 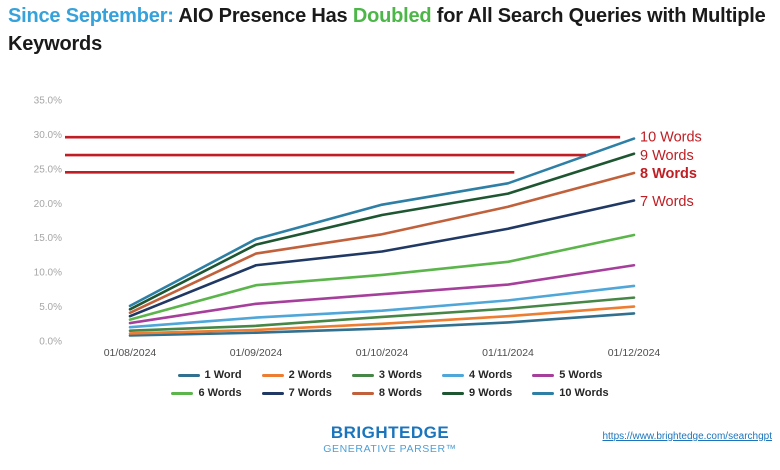 I want to click on legend-item-7-words: 7 Words, so click(x=296, y=393).